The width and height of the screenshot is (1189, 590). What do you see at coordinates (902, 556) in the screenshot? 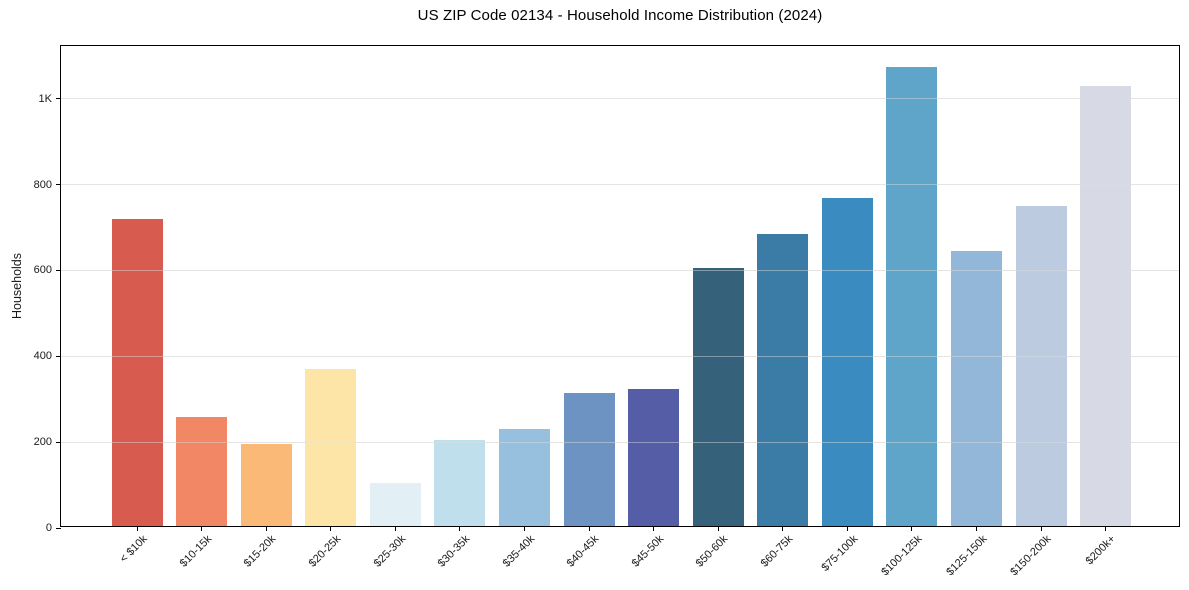
I see `x-tick-label: $100-125k` at bounding box center [902, 556].